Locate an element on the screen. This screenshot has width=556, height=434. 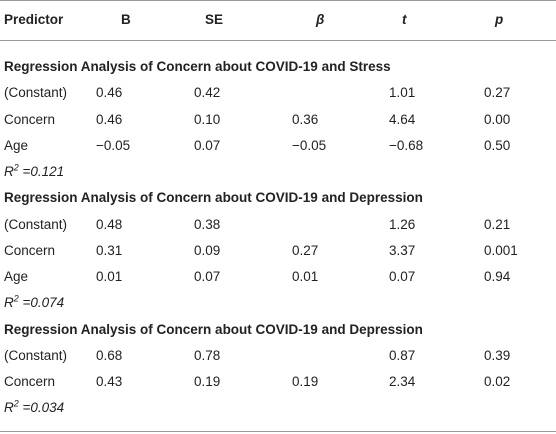
r-squared-note: R2 =0.121 is located at coordinates (34, 172).